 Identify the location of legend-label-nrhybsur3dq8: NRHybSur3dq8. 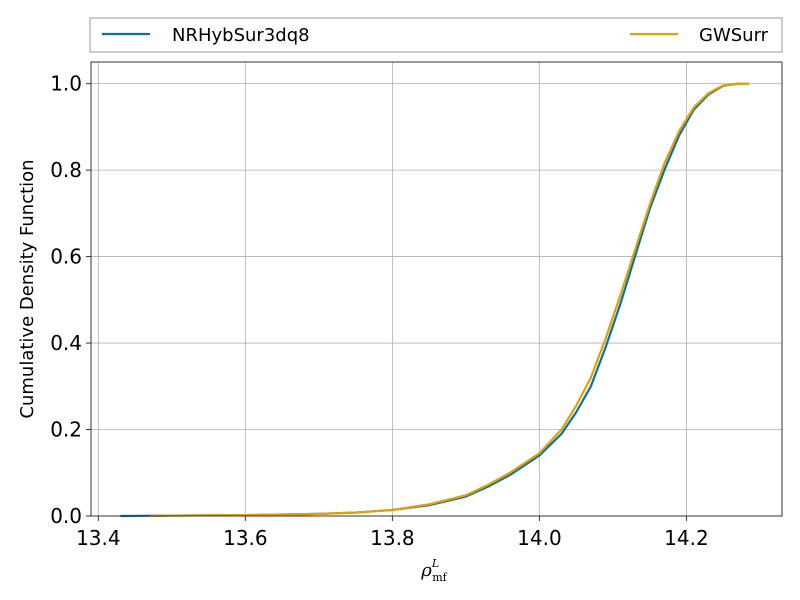
(241, 35).